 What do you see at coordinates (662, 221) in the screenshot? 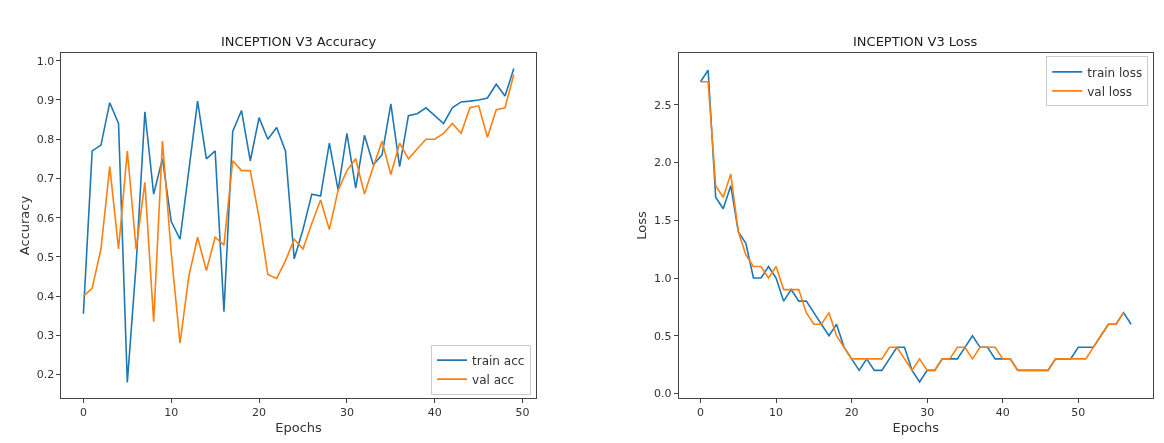
I see `y-tick-label: 1.5` at bounding box center [662, 221].